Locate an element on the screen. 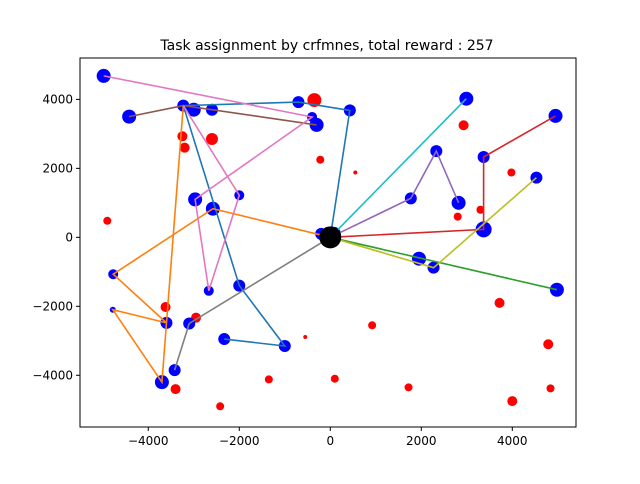  x-tick-label-2: 0 is located at coordinates (330, 441).